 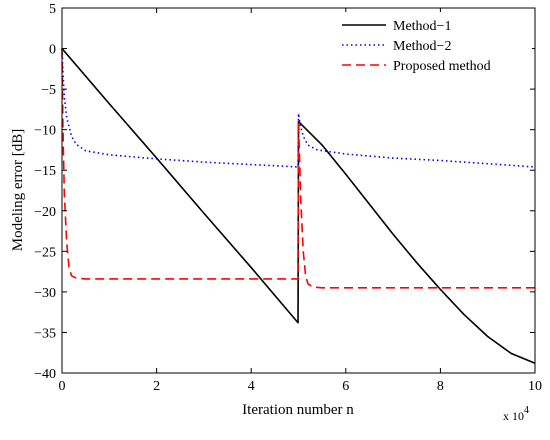 What do you see at coordinates (442, 66) in the screenshot?
I see `legend-label-3: Proposed method` at bounding box center [442, 66].